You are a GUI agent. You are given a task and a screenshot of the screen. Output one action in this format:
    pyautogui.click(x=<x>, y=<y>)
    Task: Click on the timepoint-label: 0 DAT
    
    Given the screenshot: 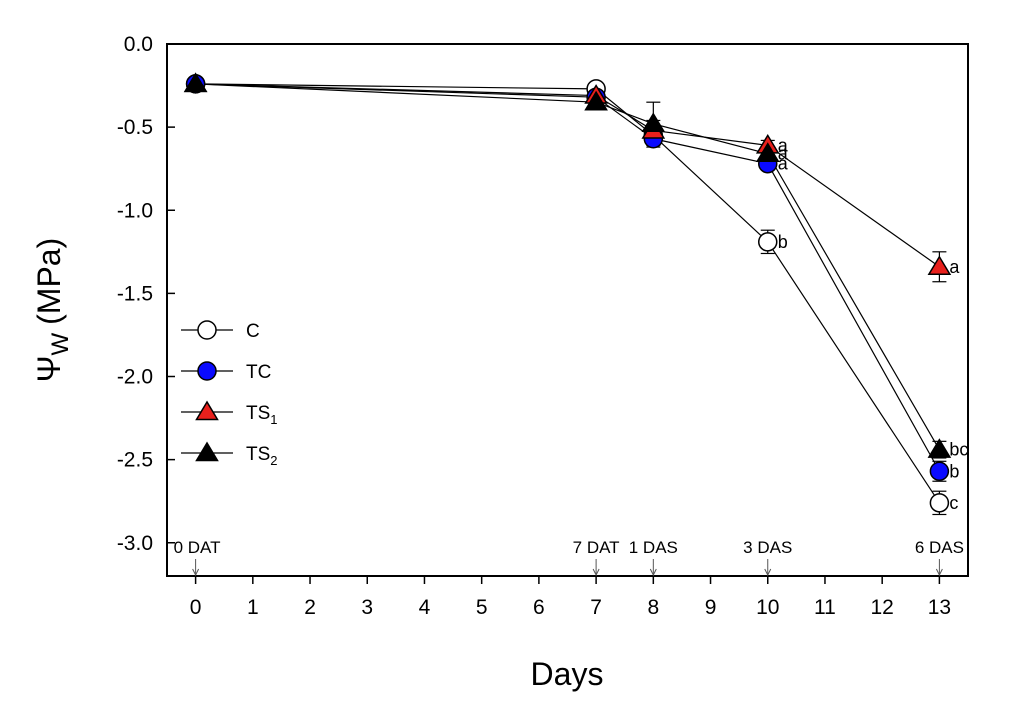 What is the action you would take?
    pyautogui.click(x=197, y=547)
    